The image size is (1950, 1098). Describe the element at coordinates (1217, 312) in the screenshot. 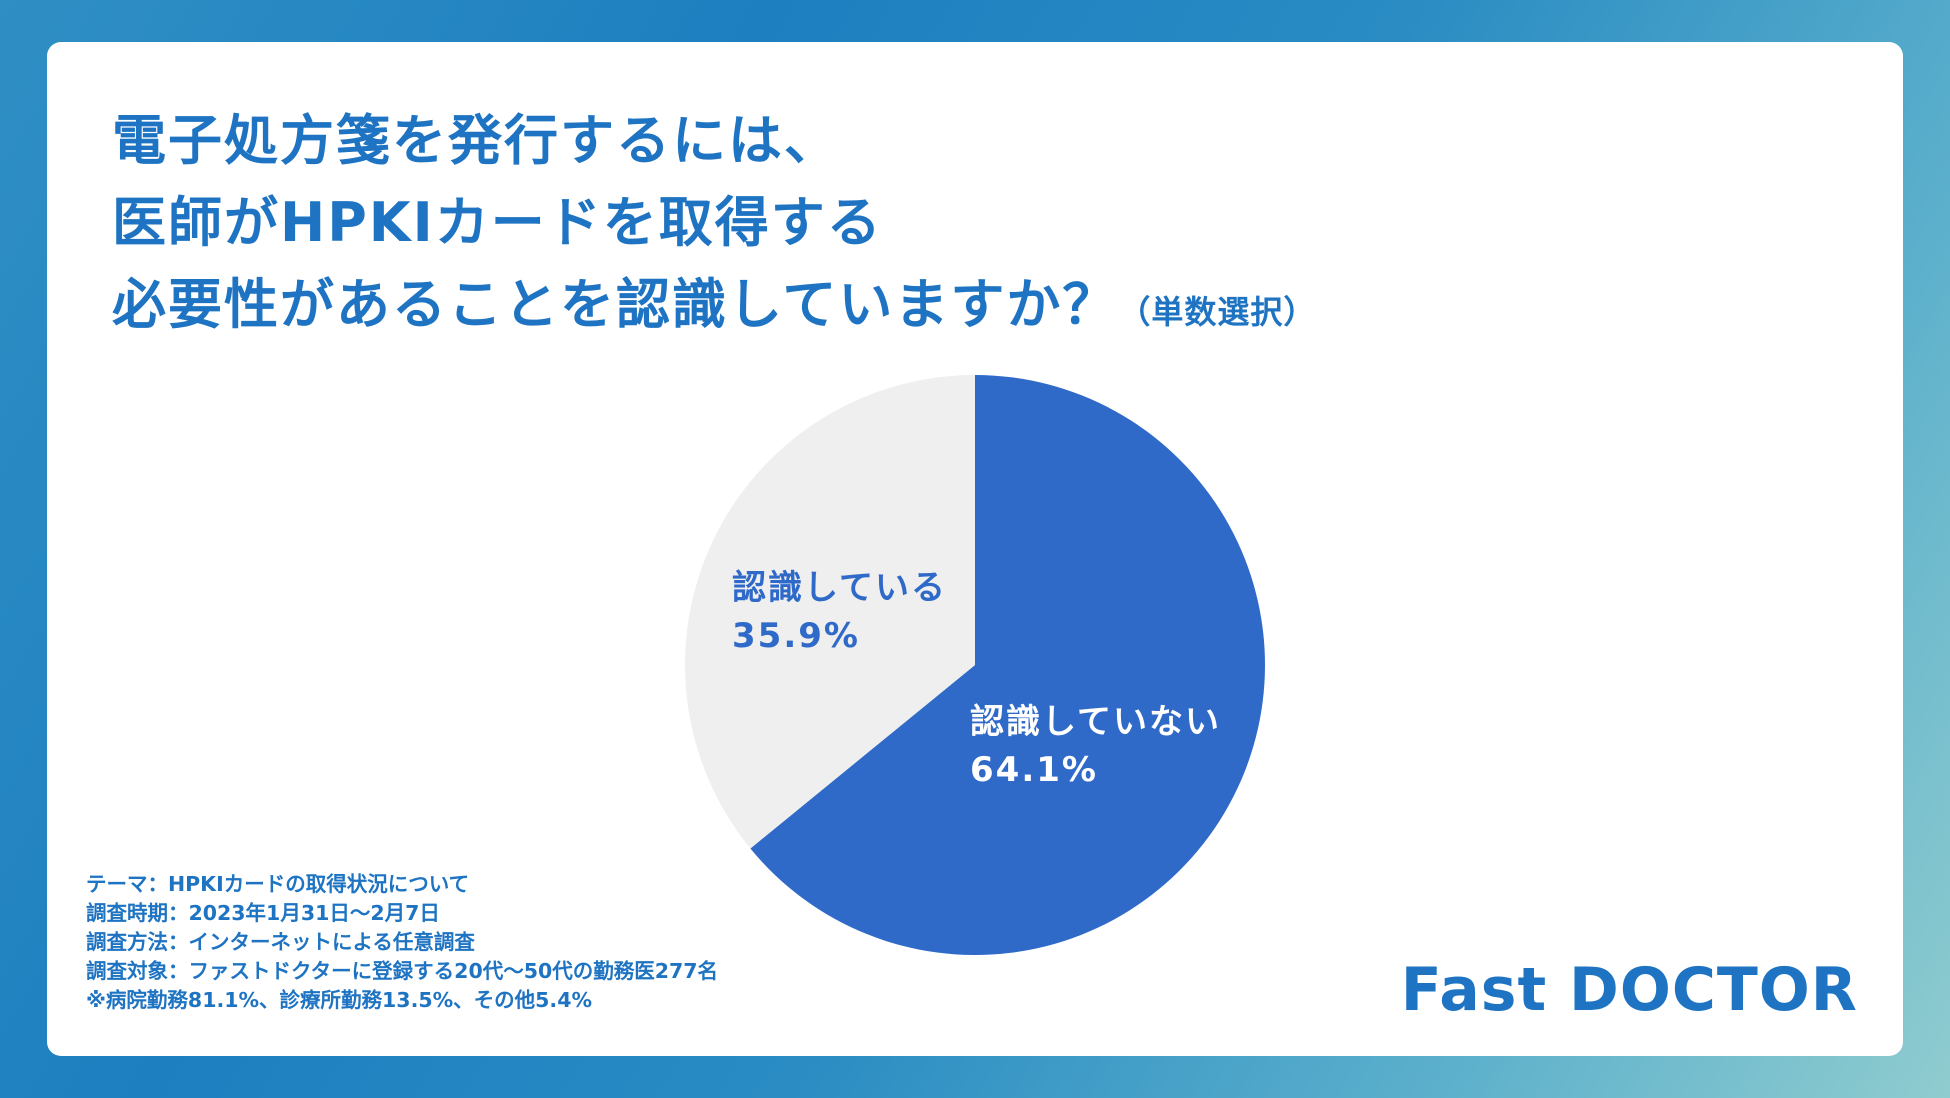

I see `title-selection-note: （単数選択）` at that location.